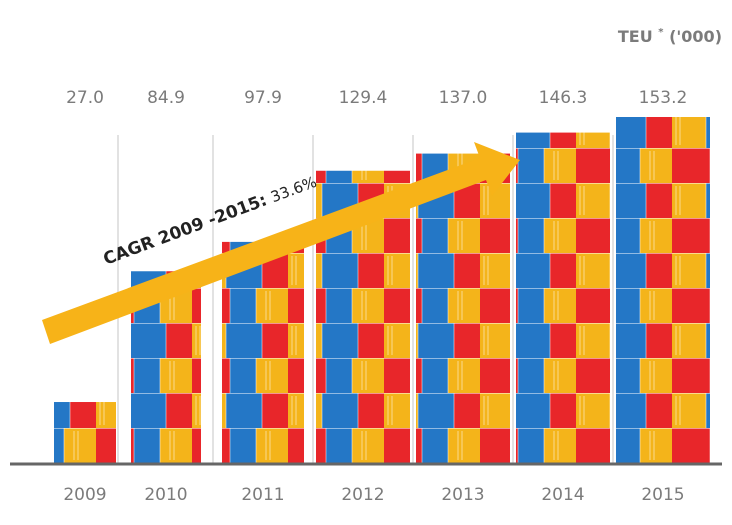 The width and height of the screenshot is (732, 525). Describe the element at coordinates (662, 495) in the screenshot. I see `x-tick-label: 2015` at that location.